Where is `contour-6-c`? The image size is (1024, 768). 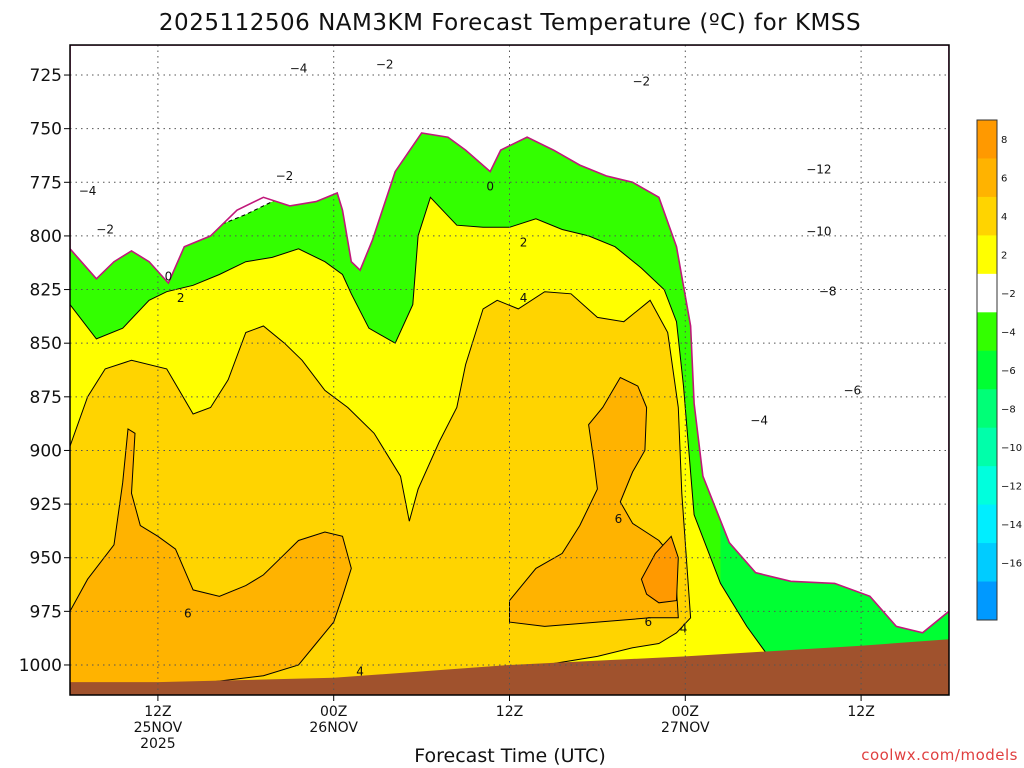 contour-6-c is located at coordinates (211, 557).